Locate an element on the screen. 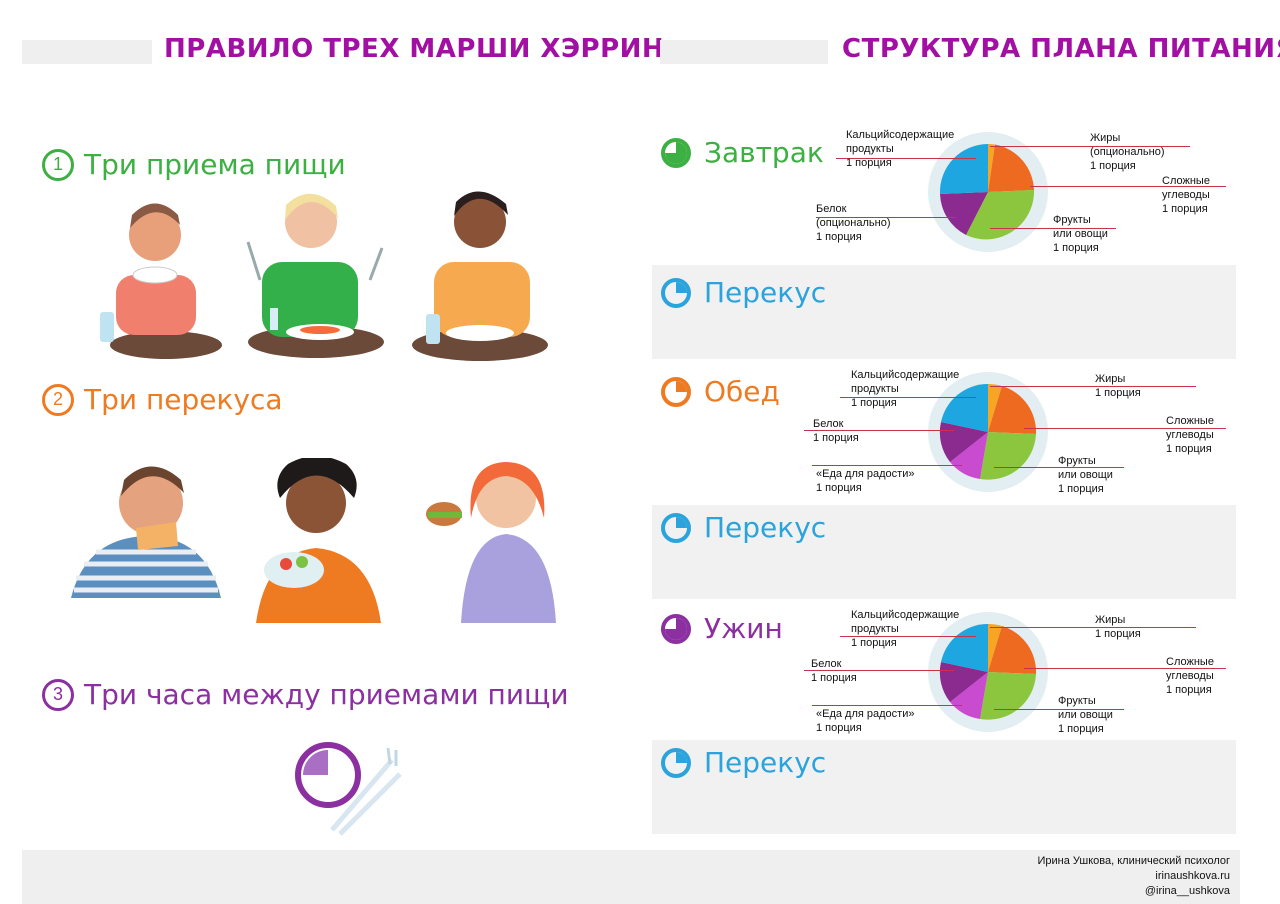  lunch-fun-food-label: «Еда для радости» 1 порция is located at coordinates (865, 481).